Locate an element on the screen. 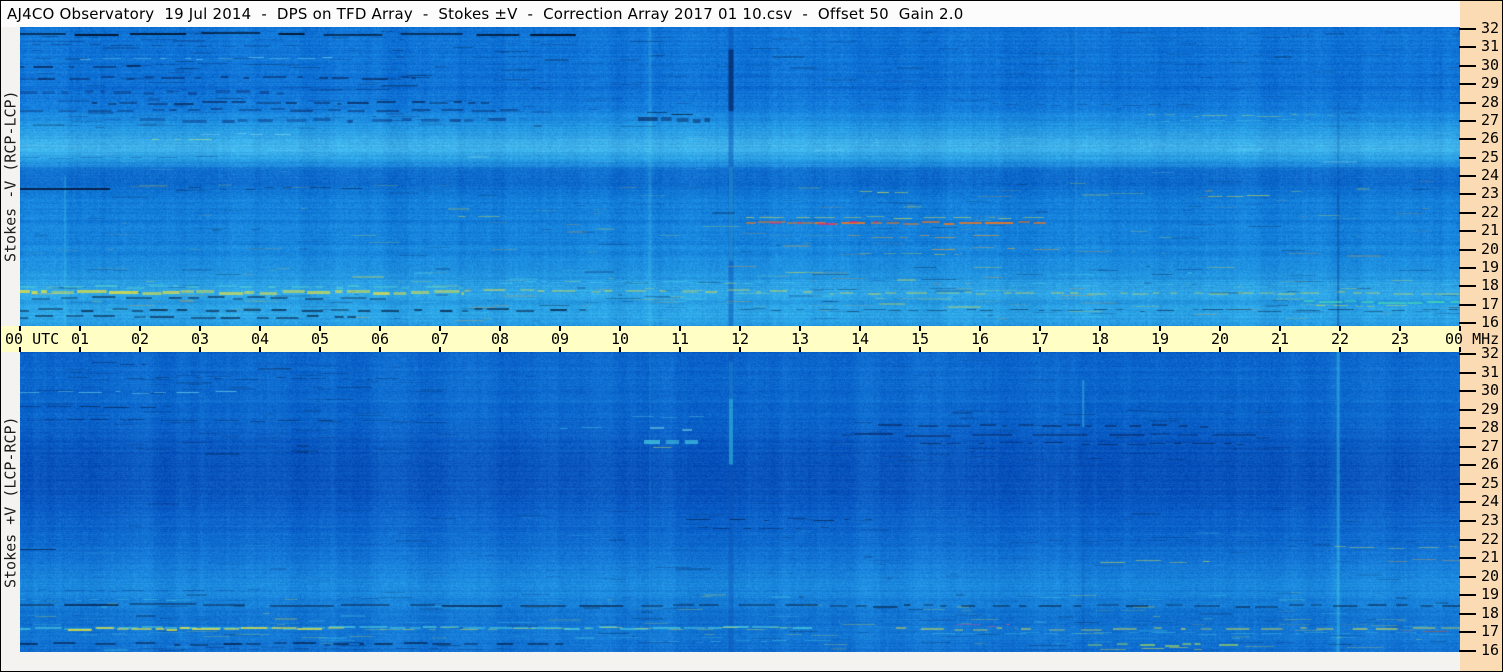 The height and width of the screenshot is (672, 1503). freq-tick-label: 32 is located at coordinates (1490, 28).